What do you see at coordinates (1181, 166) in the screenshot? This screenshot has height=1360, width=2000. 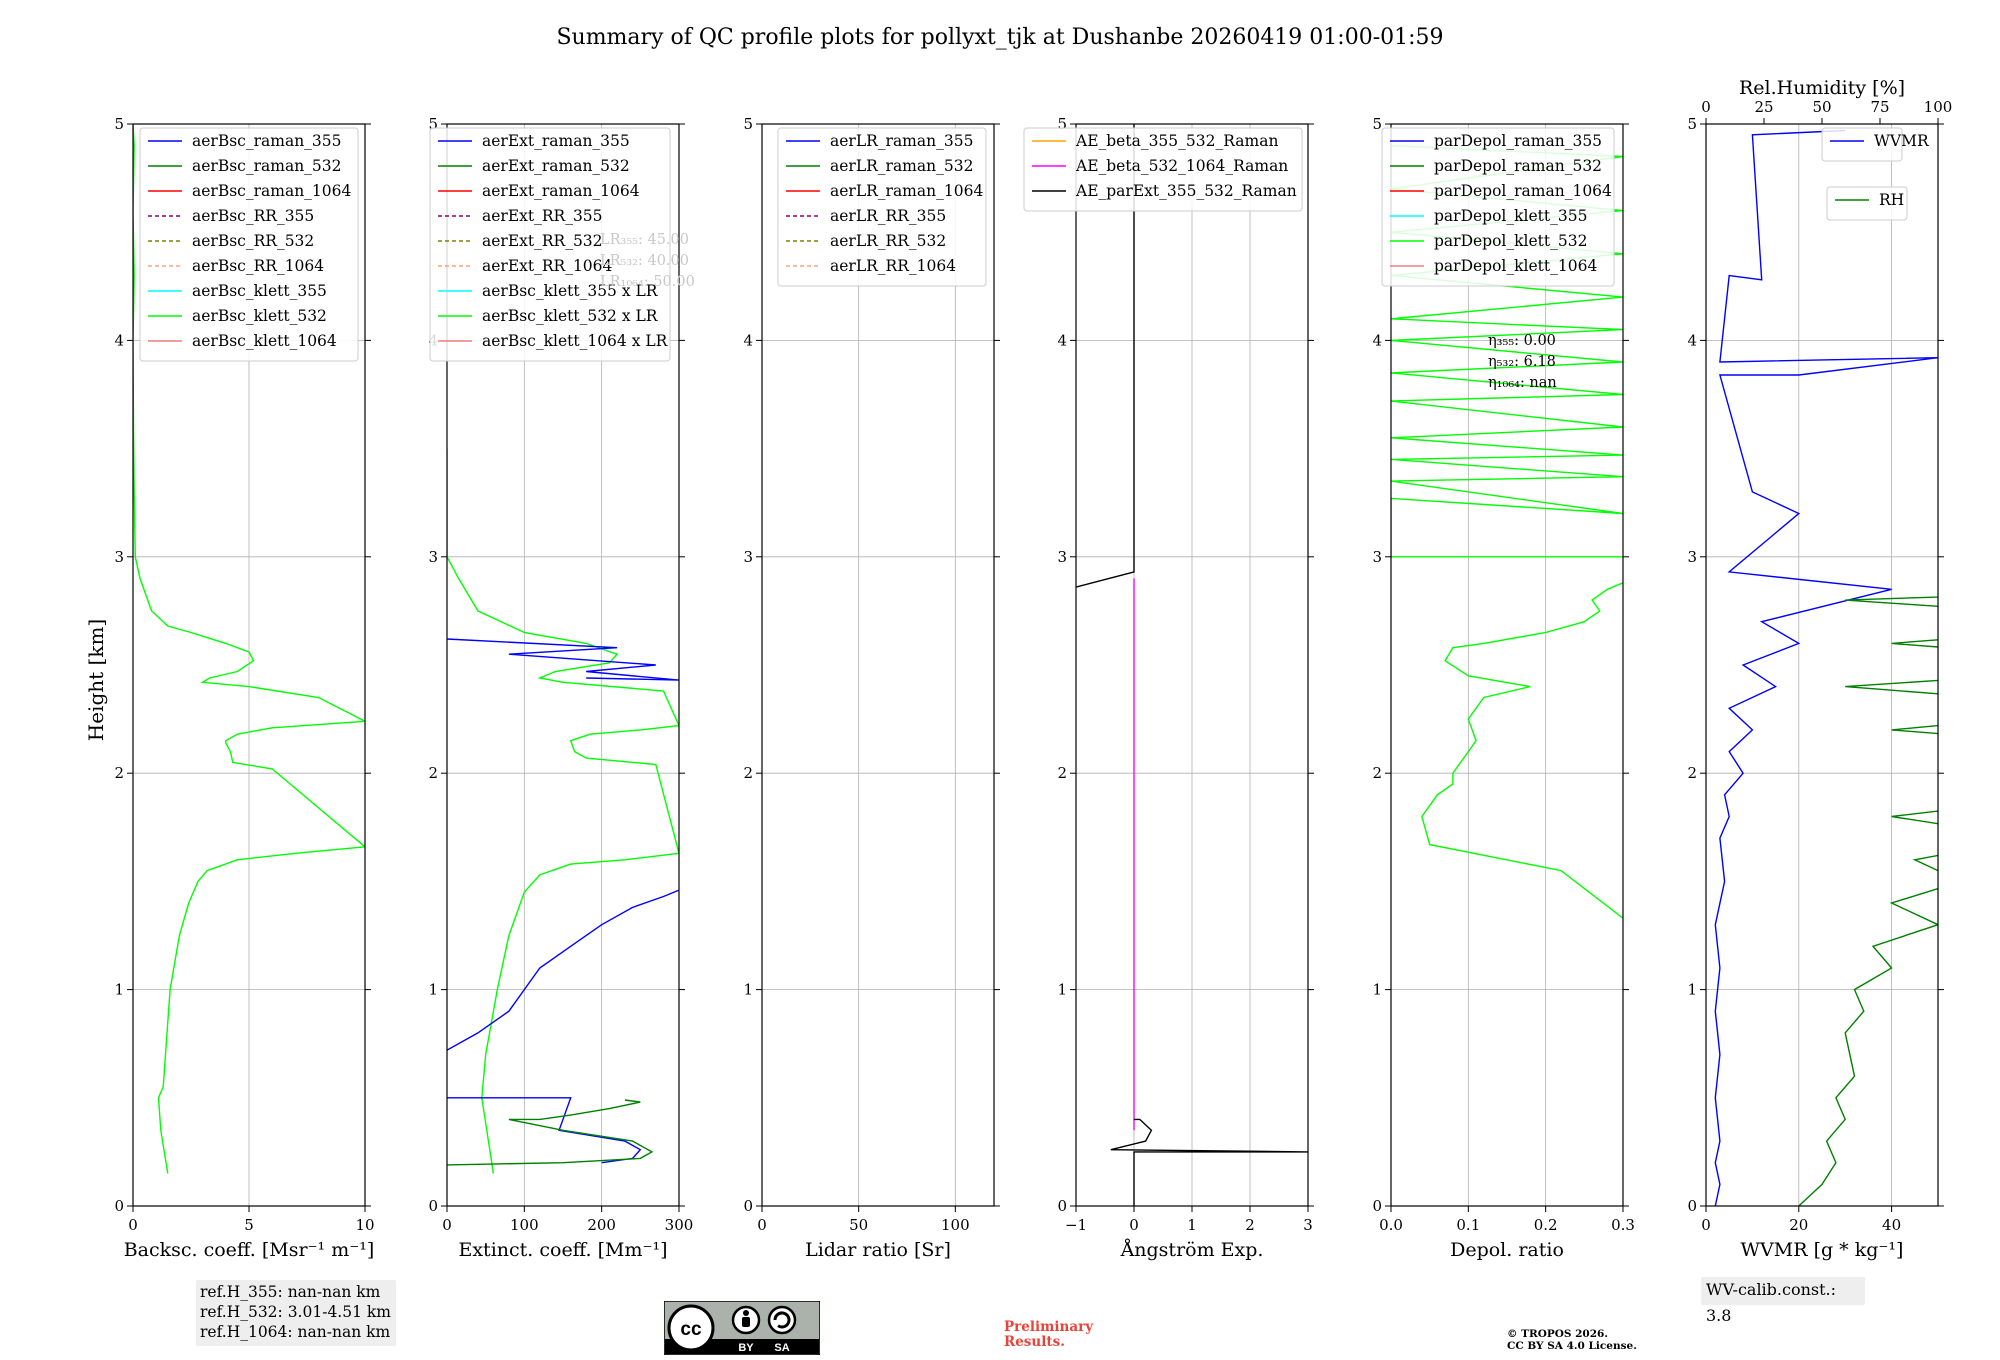 I see `legend-label-1: AE_beta_532_1064_Raman` at bounding box center [1181, 166].